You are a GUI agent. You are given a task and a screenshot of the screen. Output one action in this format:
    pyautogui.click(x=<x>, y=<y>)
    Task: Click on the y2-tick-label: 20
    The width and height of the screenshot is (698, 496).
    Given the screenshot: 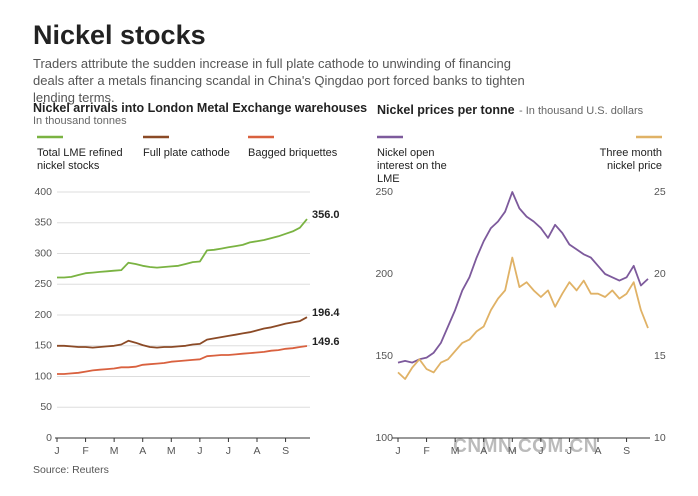 What is the action you would take?
    pyautogui.click(x=660, y=274)
    